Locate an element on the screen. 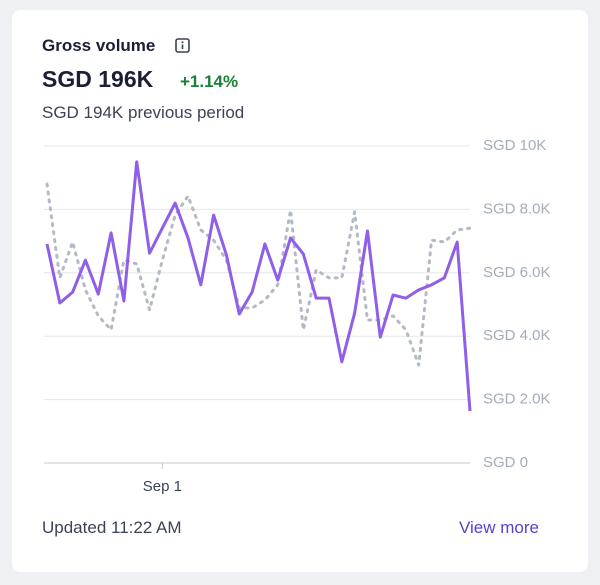 The image size is (600, 585). updated: Updated 11:22 AM is located at coordinates (112, 527).